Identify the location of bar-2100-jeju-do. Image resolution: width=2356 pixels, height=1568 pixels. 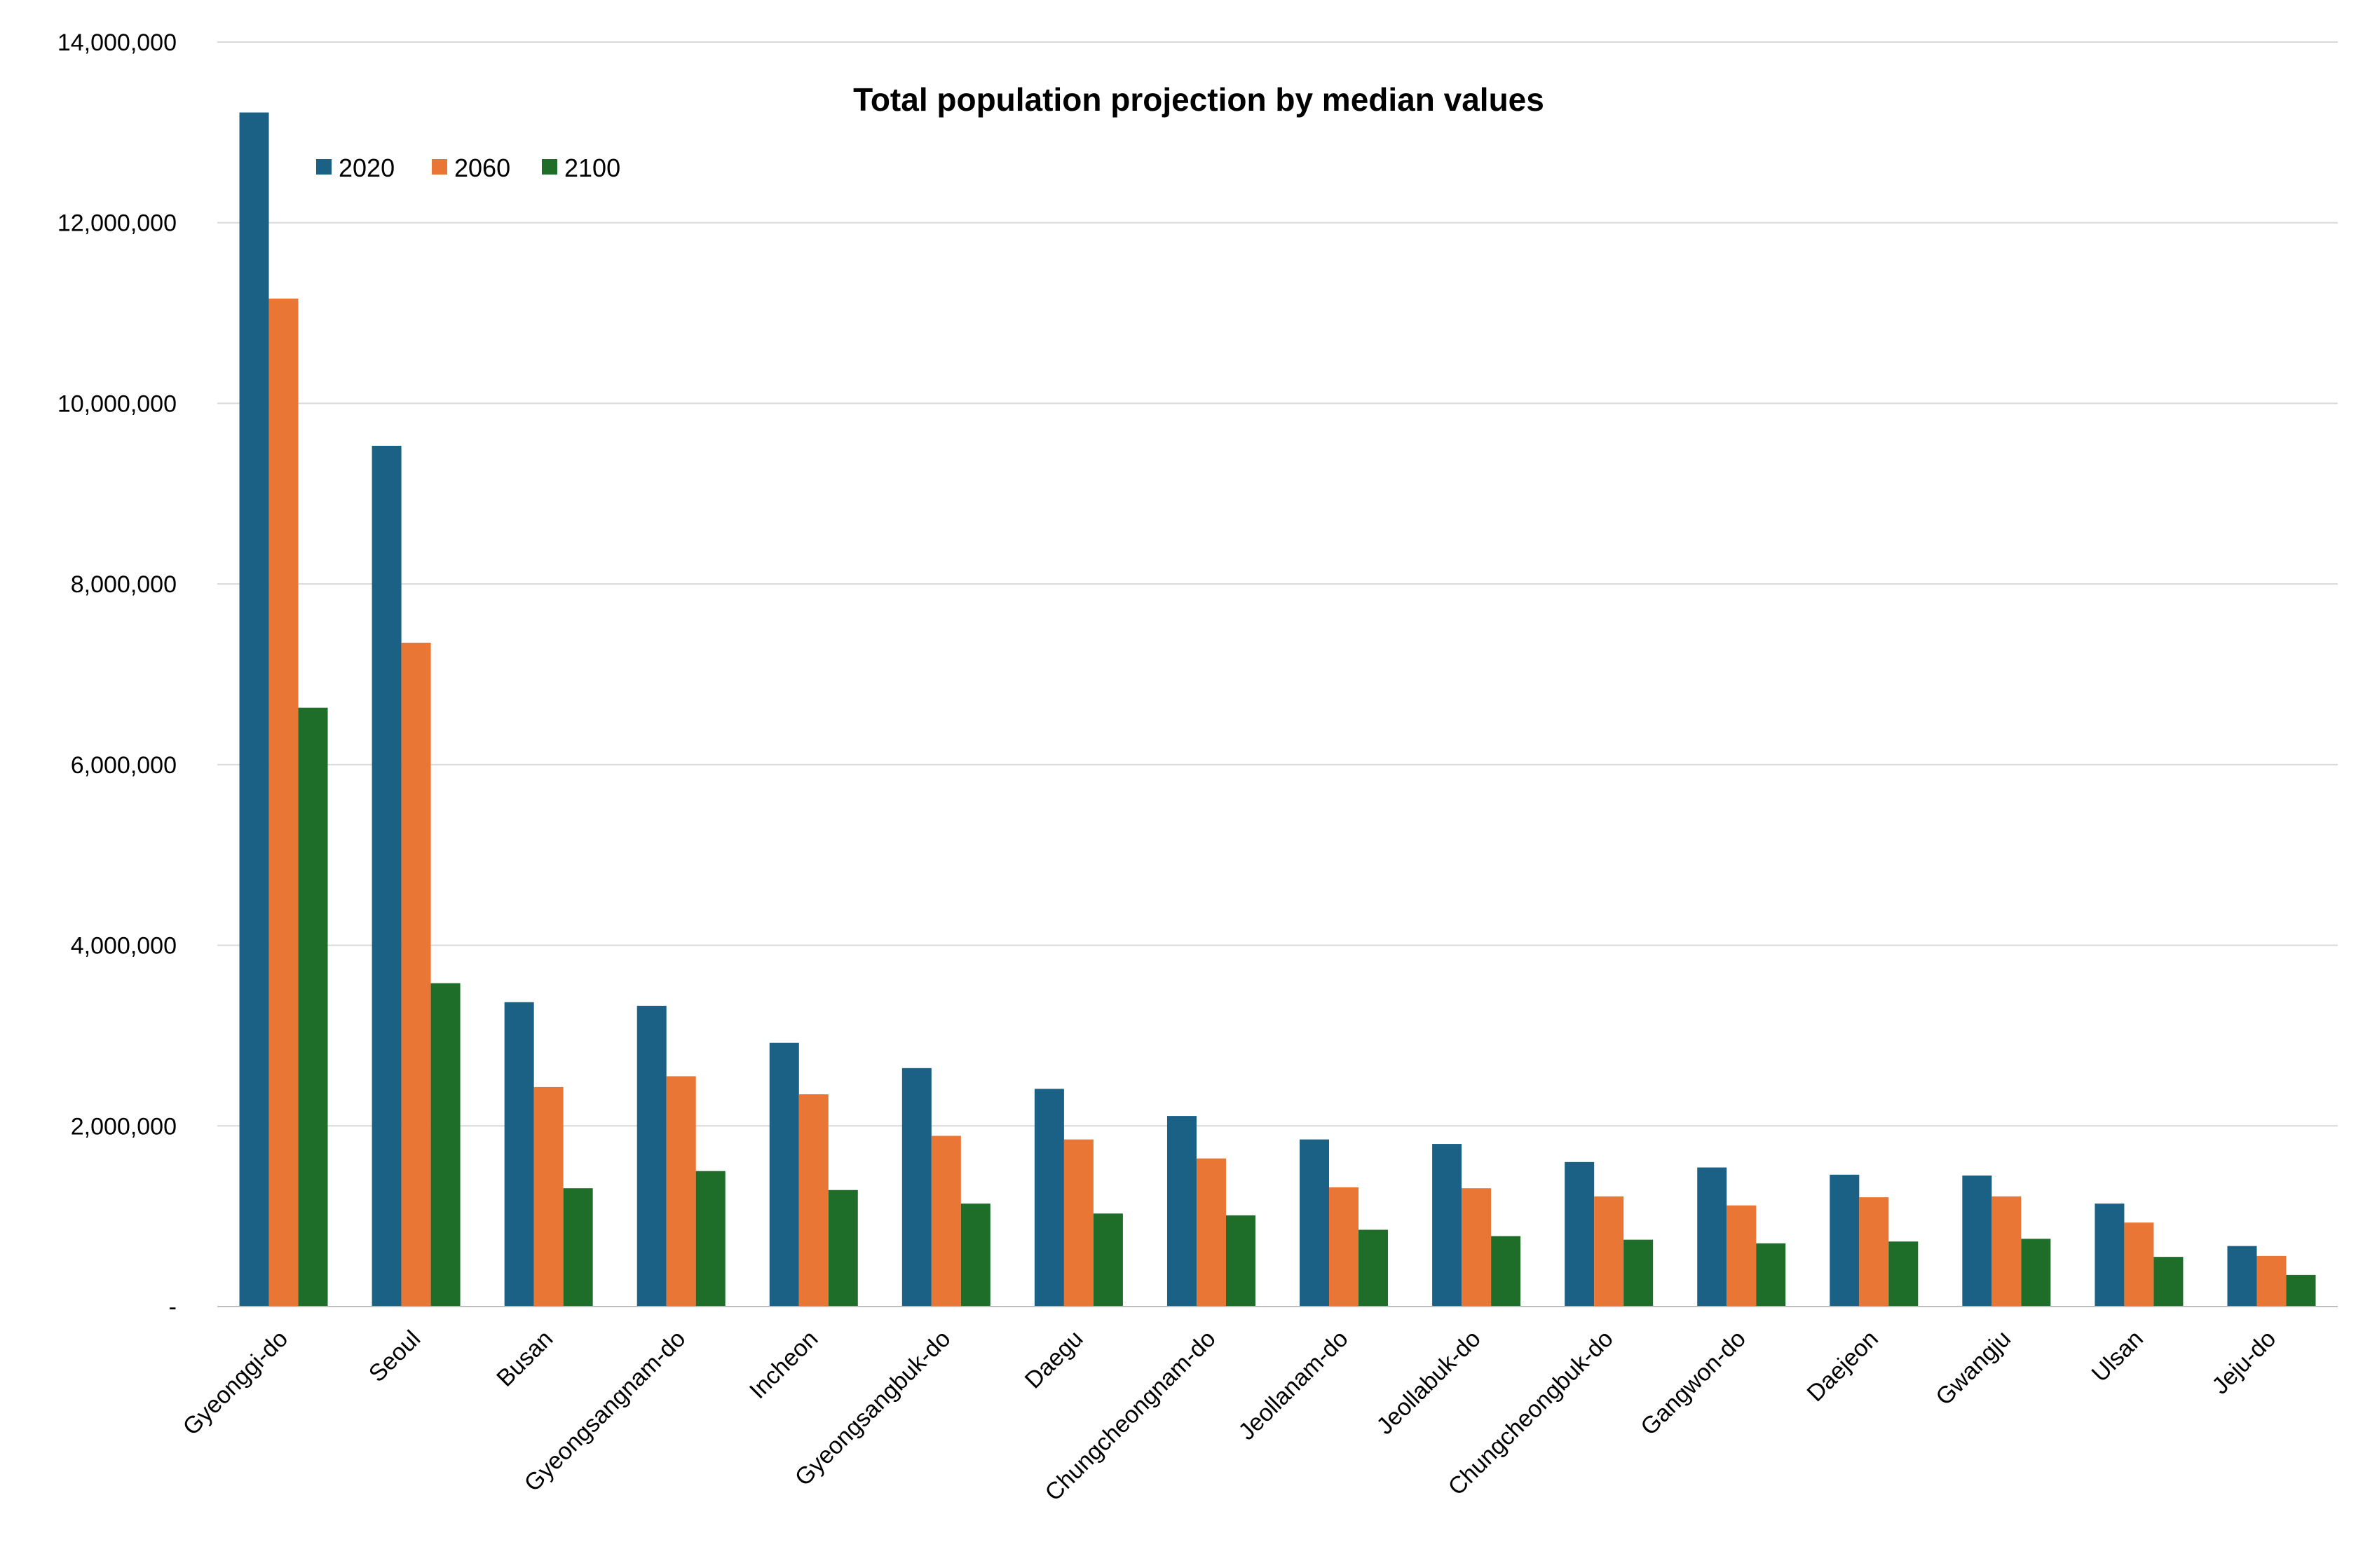
(2301, 1290).